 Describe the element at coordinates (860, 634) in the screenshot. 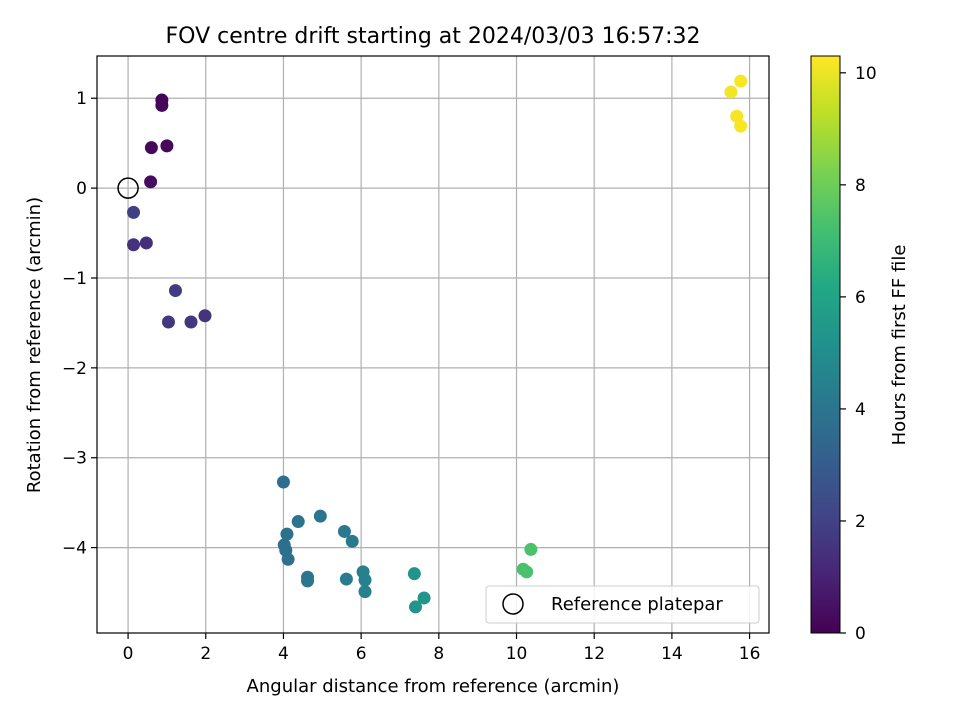

I see `colorbar-tick-label: 0` at that location.